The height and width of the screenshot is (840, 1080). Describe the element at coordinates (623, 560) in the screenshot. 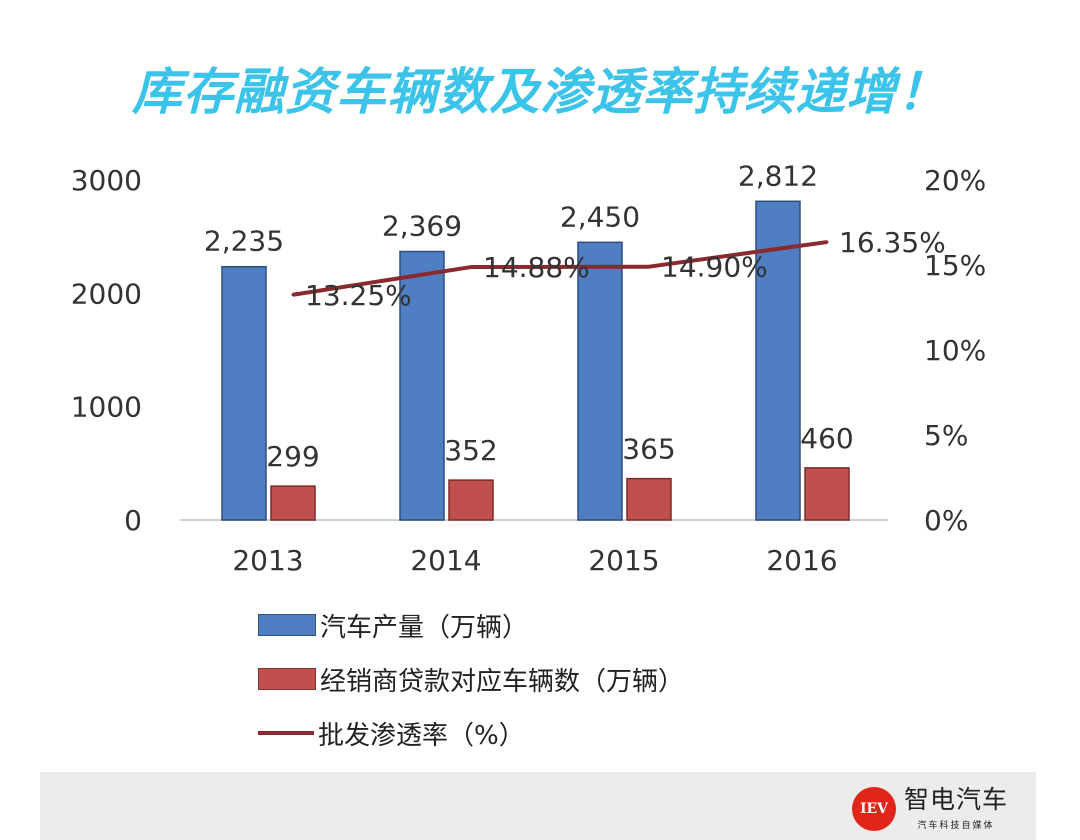

I see `x-tick-label: 2015` at that location.